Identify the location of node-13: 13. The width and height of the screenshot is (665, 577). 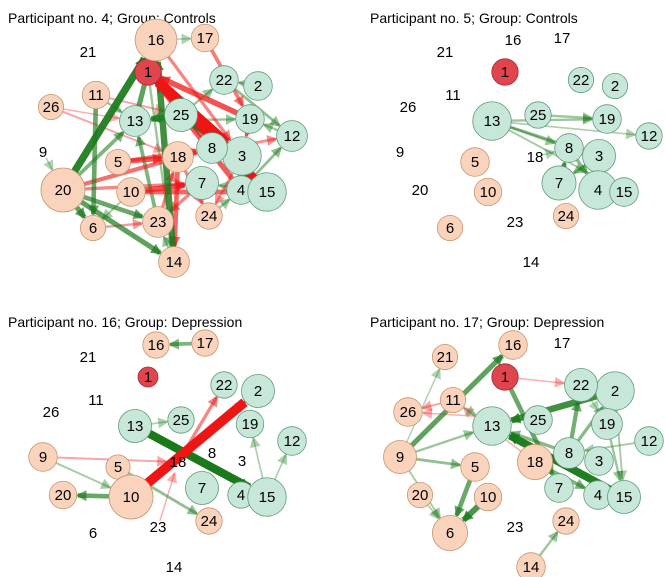
(135, 426).